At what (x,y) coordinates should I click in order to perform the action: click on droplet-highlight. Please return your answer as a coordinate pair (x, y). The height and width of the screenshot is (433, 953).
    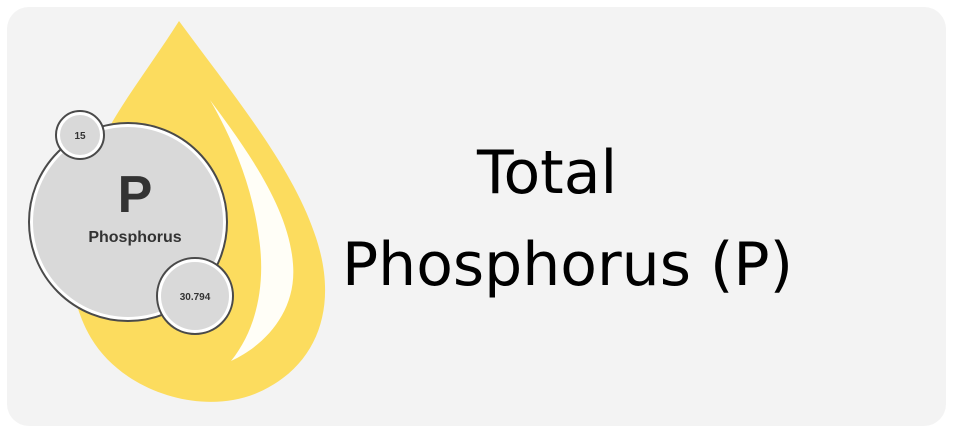
    Looking at the image, I should click on (252, 230).